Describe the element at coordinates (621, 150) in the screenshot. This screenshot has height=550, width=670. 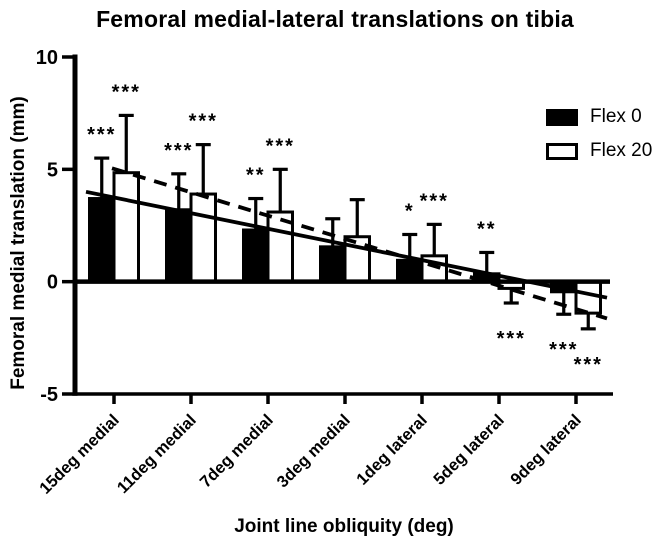
I see `legend-label-flex-20: Flex 20` at that location.